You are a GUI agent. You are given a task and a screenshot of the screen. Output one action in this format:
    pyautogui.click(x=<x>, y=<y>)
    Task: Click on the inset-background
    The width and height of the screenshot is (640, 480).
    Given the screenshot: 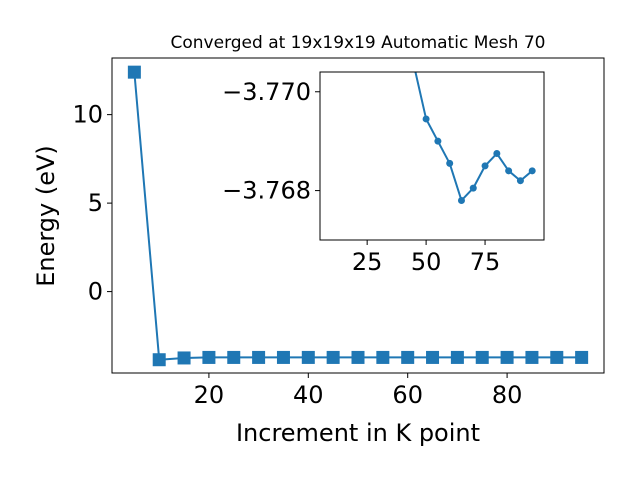 What is the action you would take?
    pyautogui.click(x=432, y=156)
    